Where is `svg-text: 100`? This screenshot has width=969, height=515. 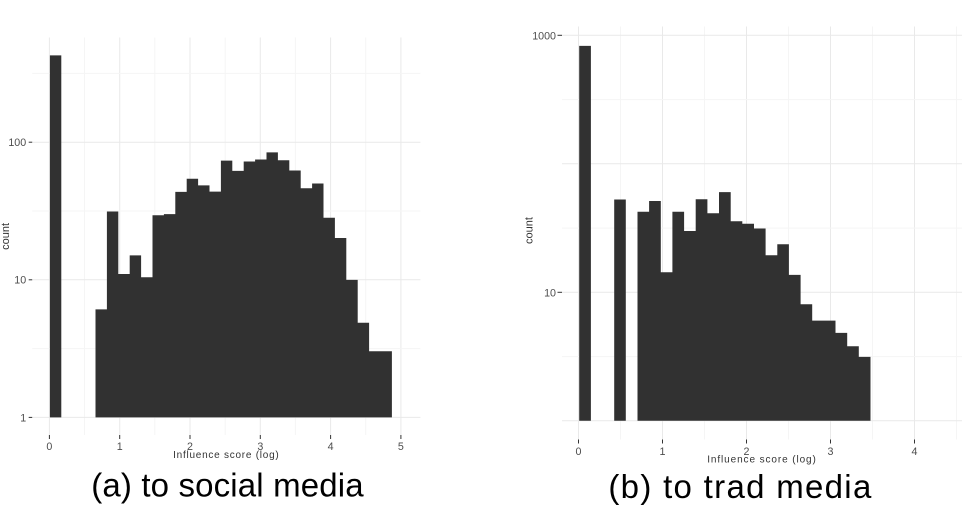
svg-text: 100 is located at coordinates (17, 143).